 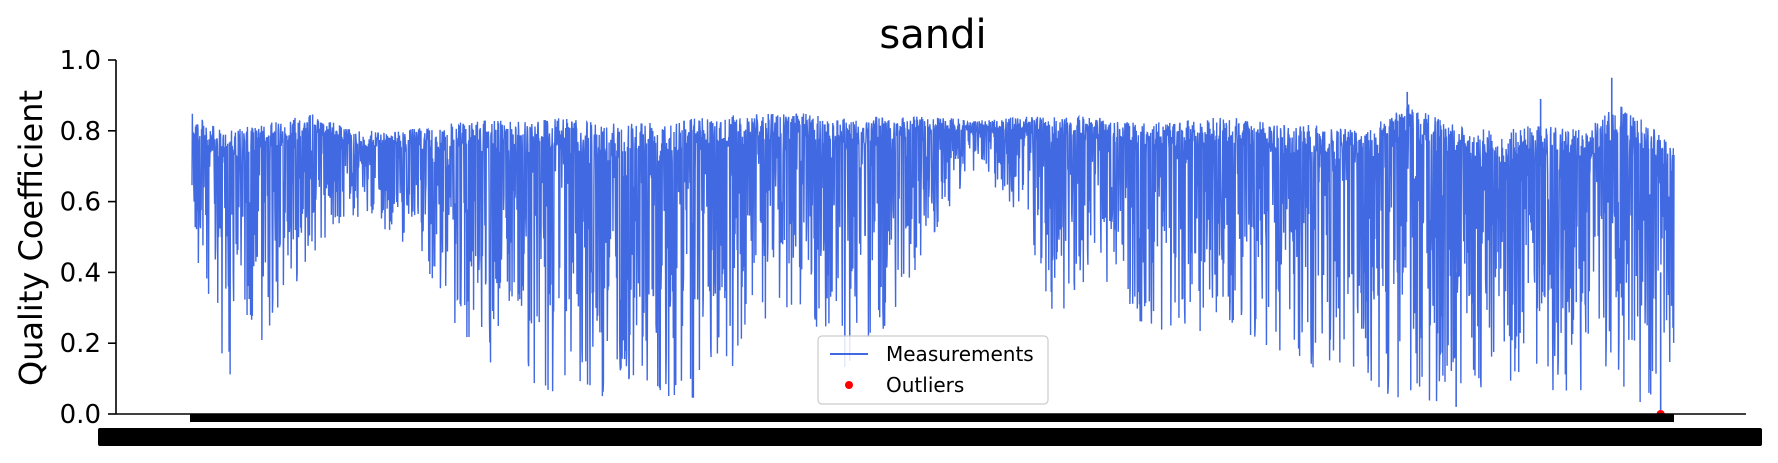 I want to click on series-measurements-spikes, so click(x=1534, y=244).